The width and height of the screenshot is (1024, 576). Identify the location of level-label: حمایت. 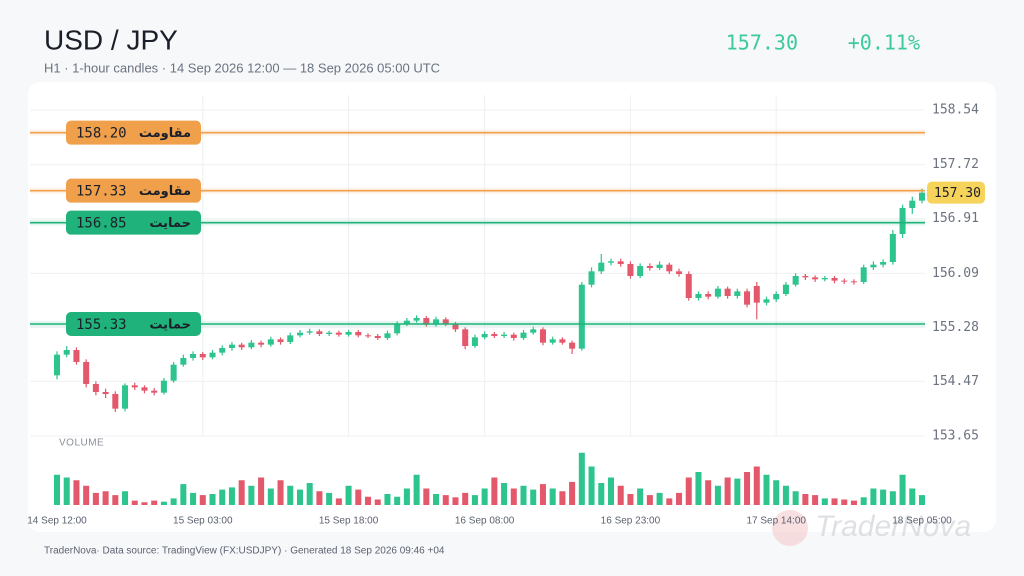
(170, 323).